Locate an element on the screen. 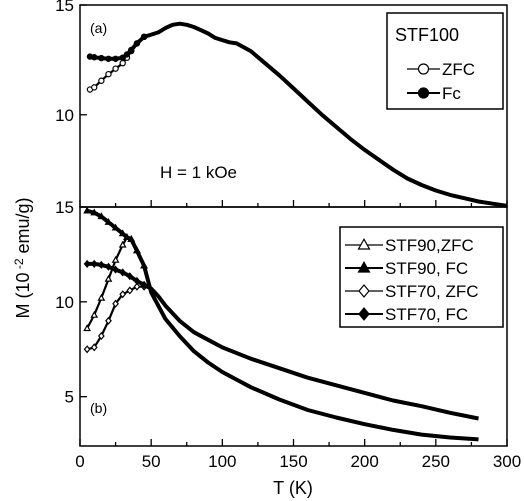  legend-b-label-0: STF90,ZFC is located at coordinates (429, 245).